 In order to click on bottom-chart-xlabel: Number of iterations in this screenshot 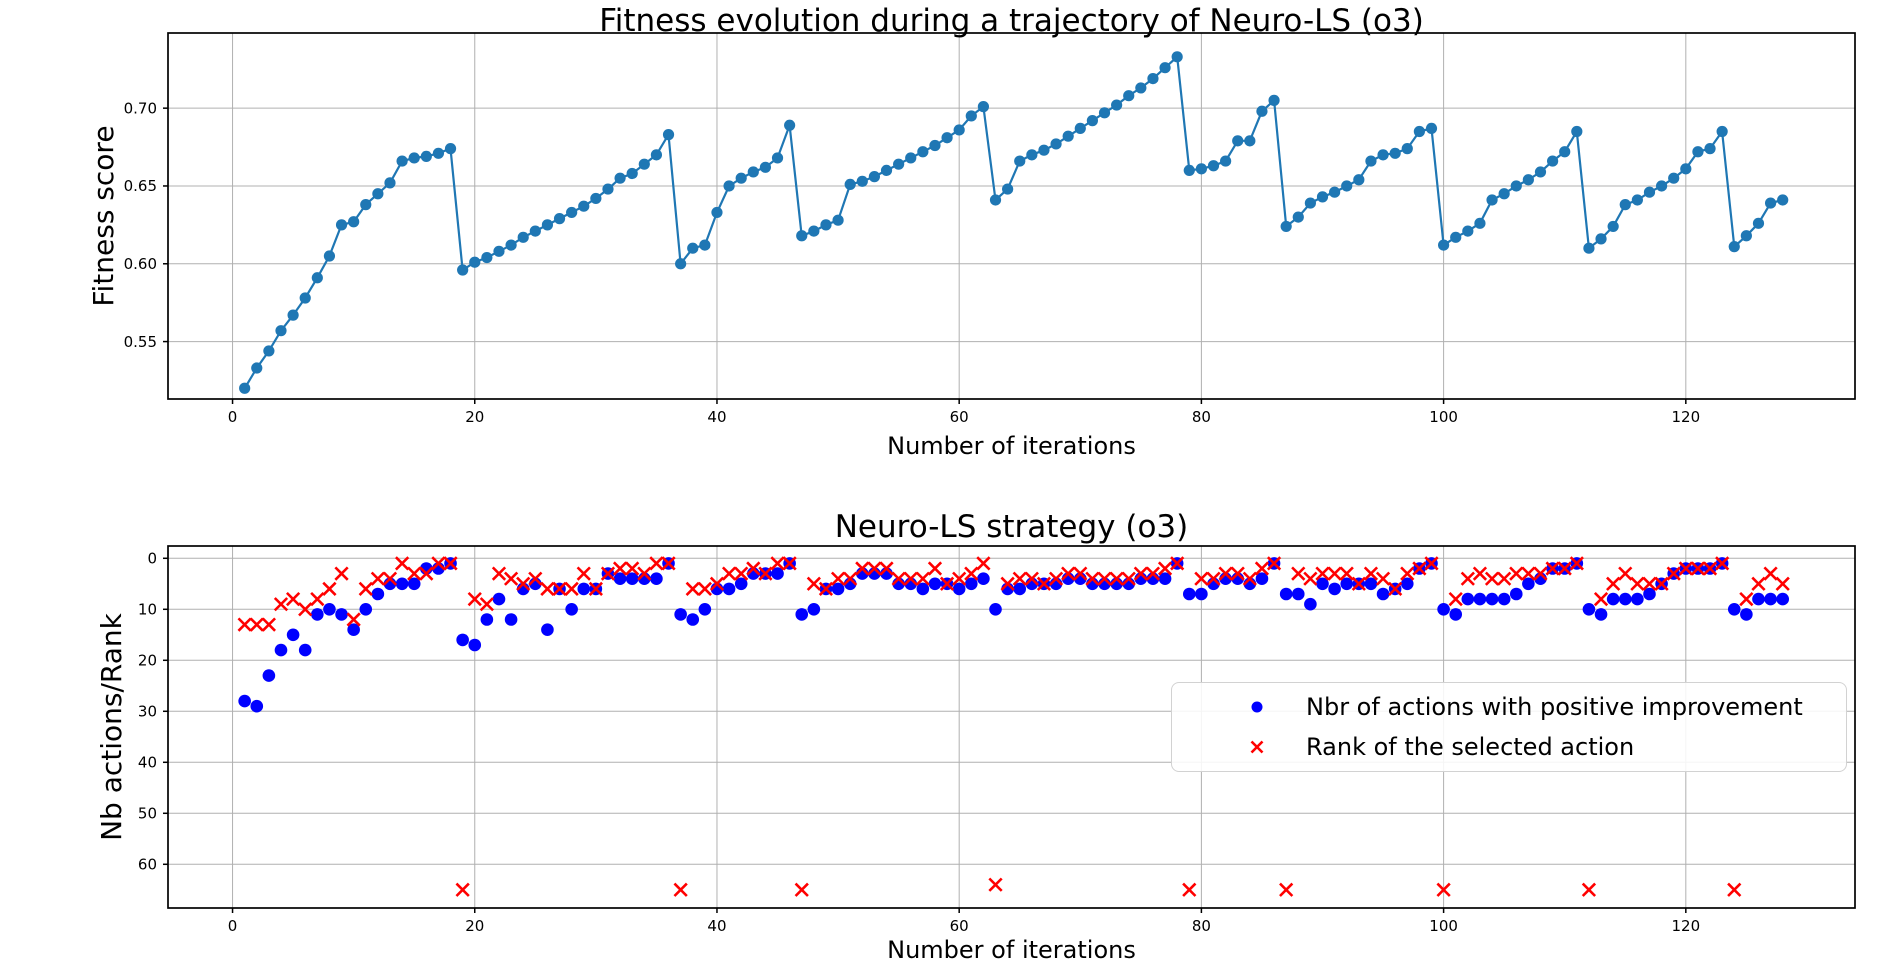, I will do `click(1011, 950)`.